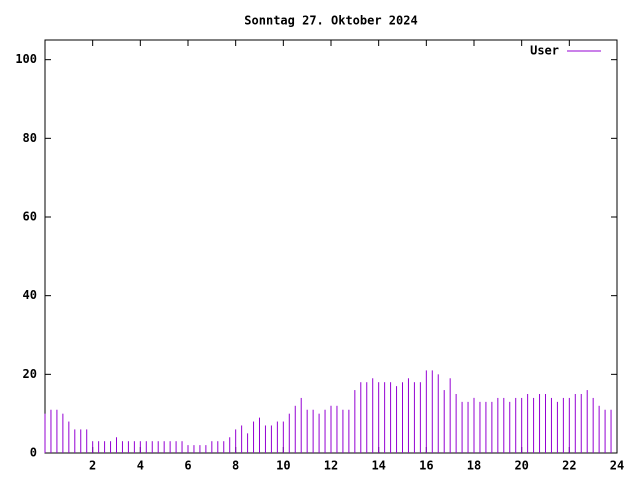 Image resolution: width=640 pixels, height=485 pixels. What do you see at coordinates (426, 466) in the screenshot?
I see `x-tick-label: 16` at bounding box center [426, 466].